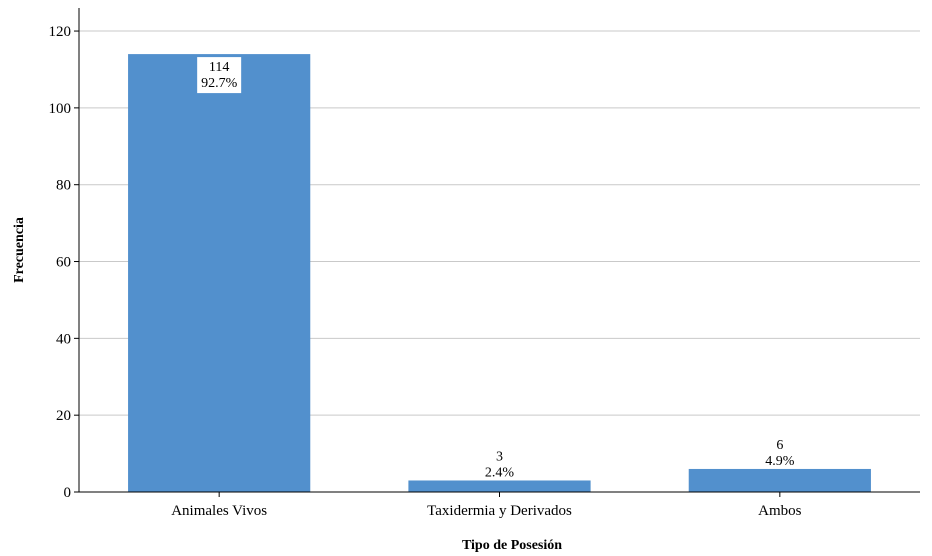 This screenshot has height=556, width=932. Describe the element at coordinates (499, 511) in the screenshot. I see `x-category-label: Taxidermia y Derivados` at that location.